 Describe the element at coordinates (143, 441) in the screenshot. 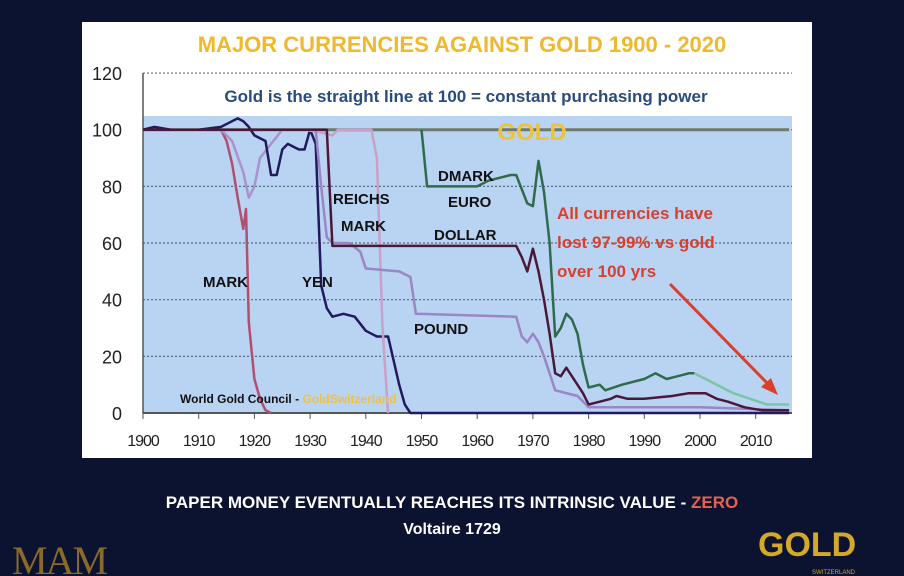

I see `x-tick-label: 1900` at that location.